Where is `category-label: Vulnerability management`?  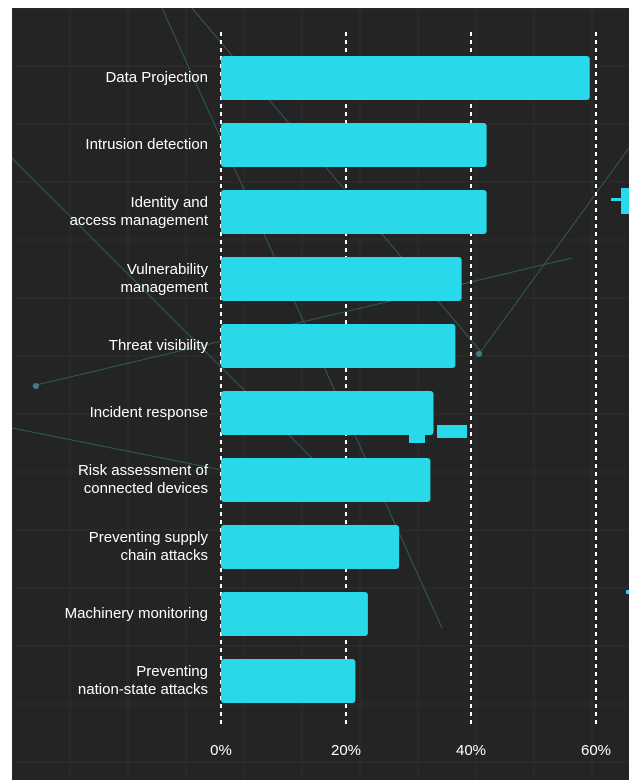 category-label: Vulnerability management is located at coordinates (164, 278).